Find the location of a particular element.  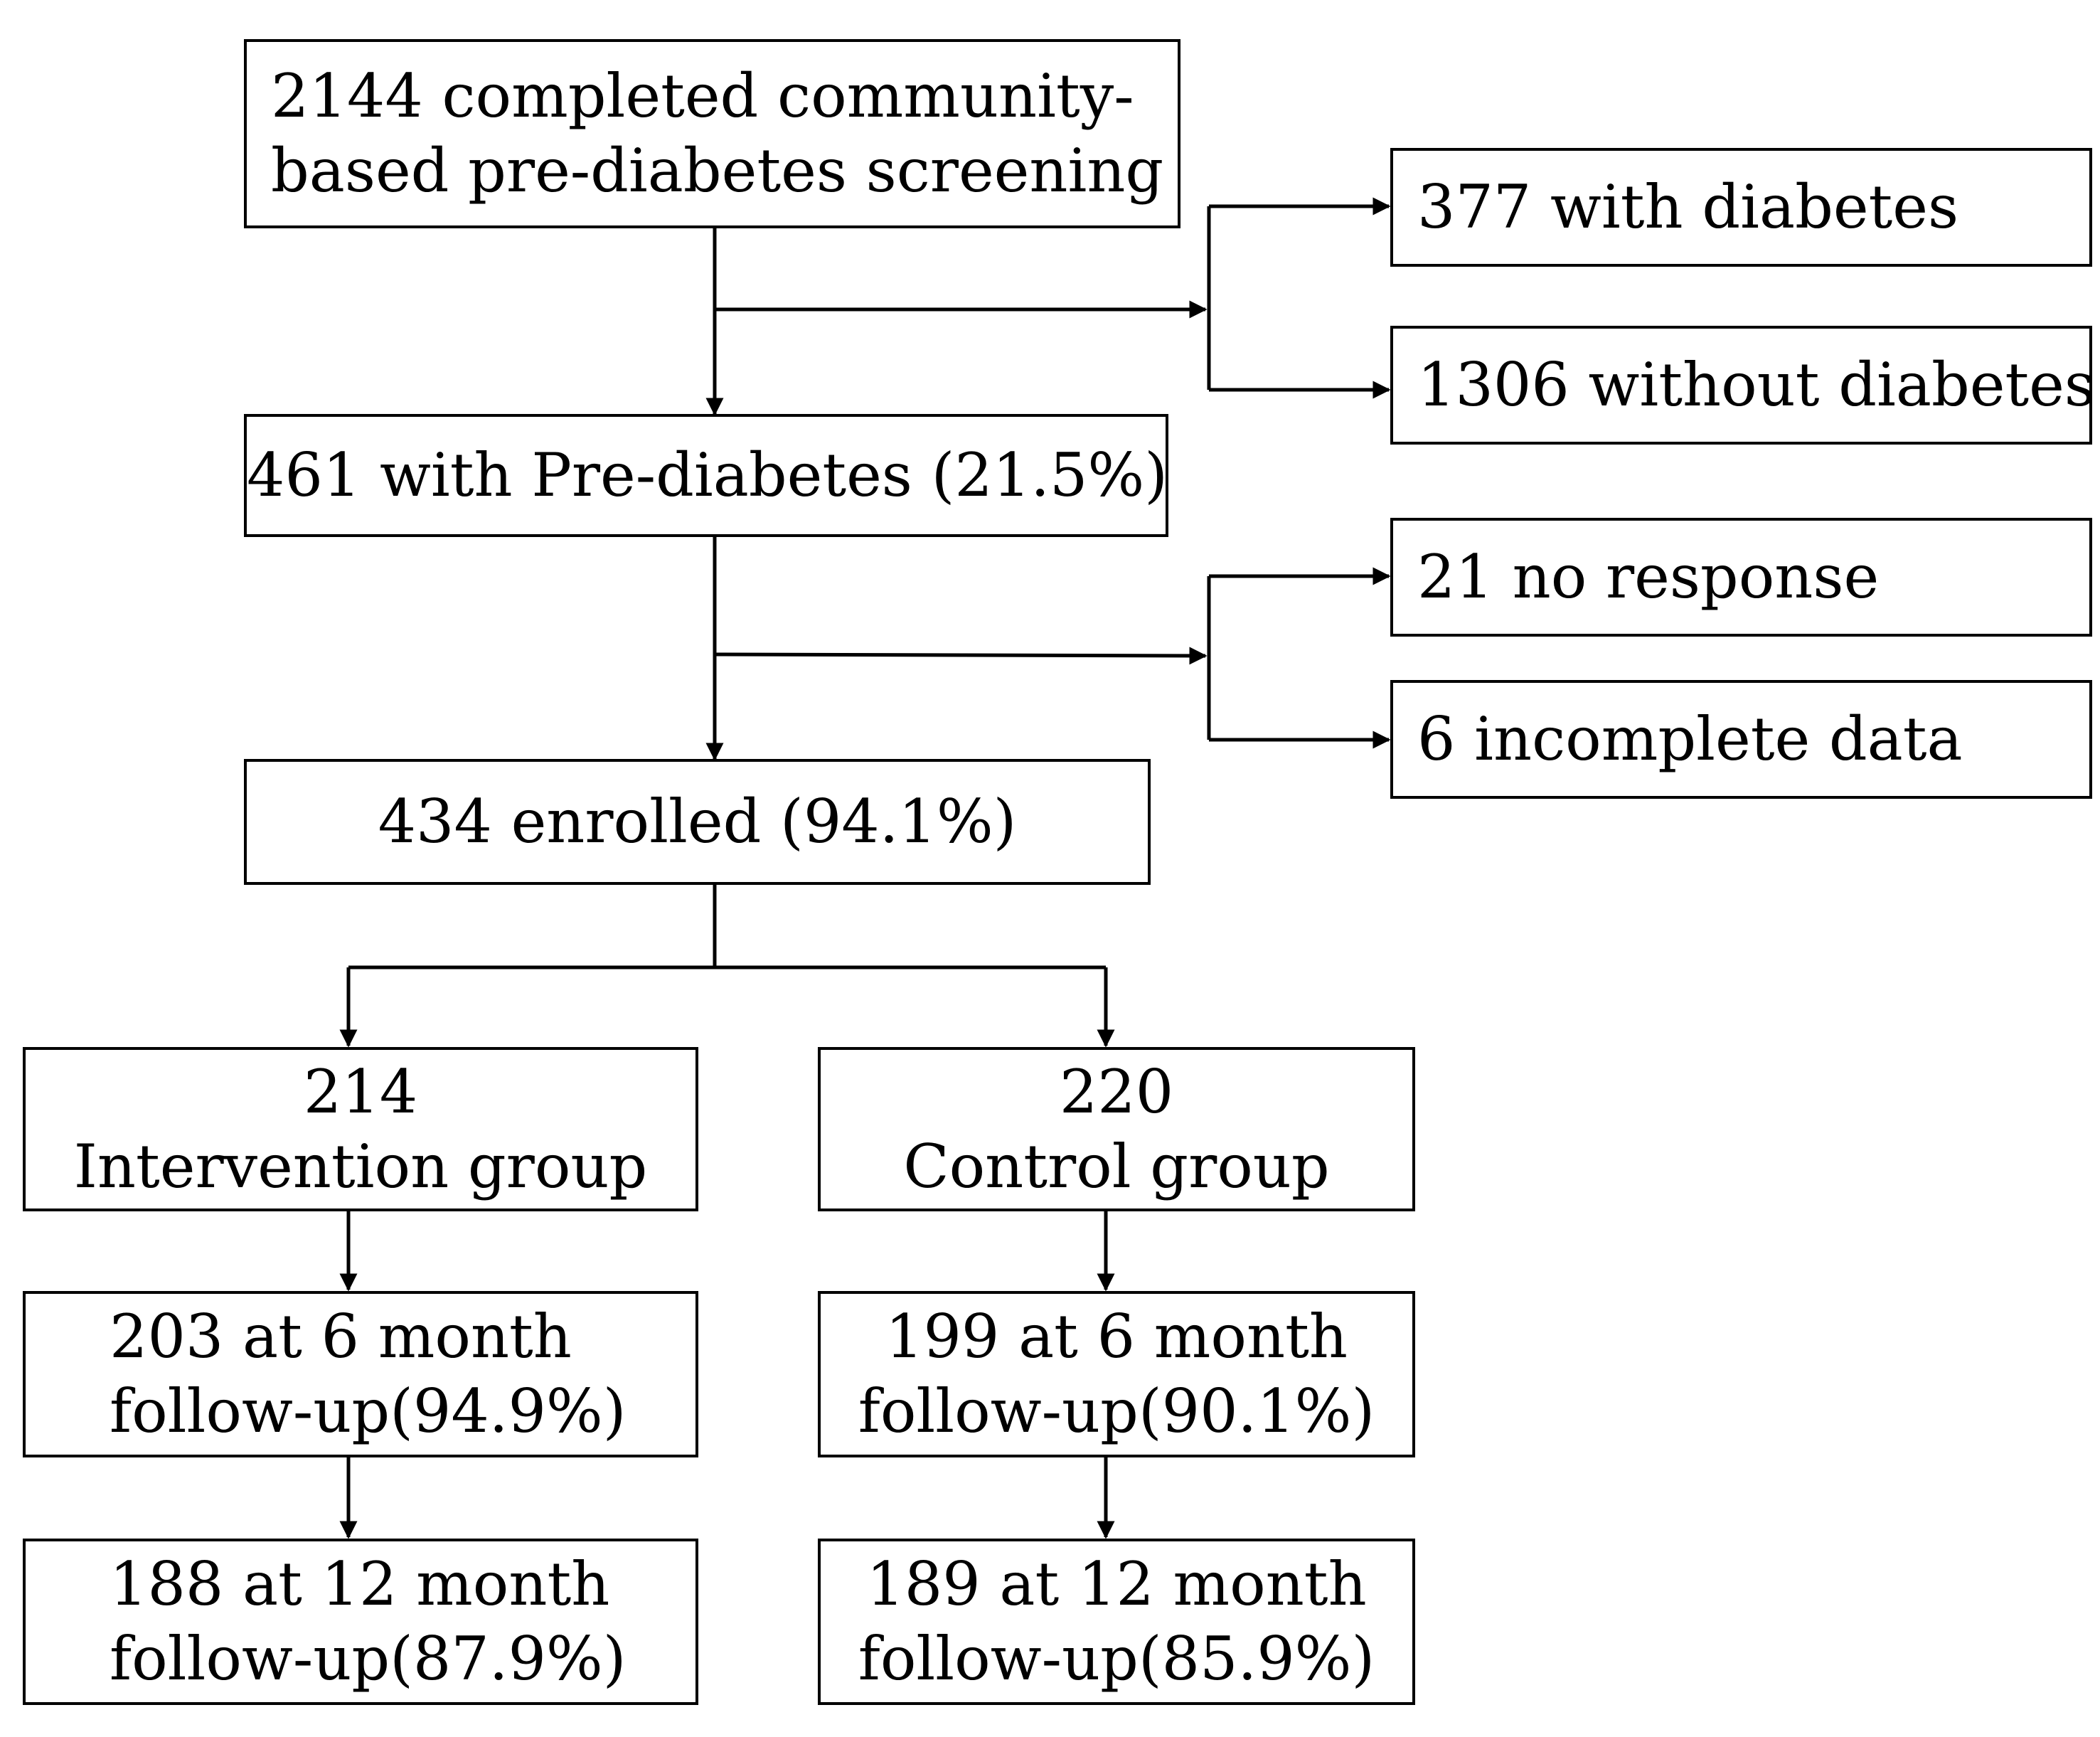

screening-line2: based pre-diabetes screening is located at coordinates (717, 171).